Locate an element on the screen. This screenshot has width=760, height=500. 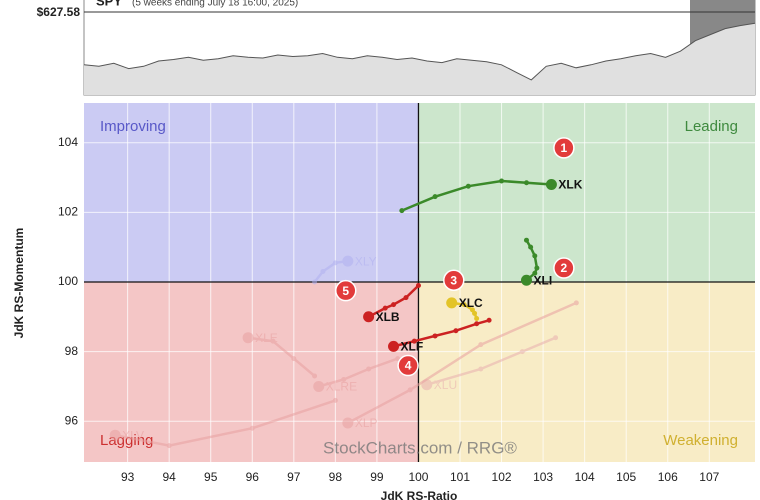
x-tick-label: 105 is located at coordinates (626, 477).